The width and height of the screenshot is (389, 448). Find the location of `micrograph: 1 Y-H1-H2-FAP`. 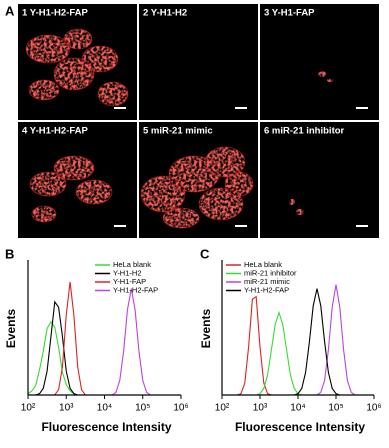

micrograph: 1 Y-H1-H2-FAP is located at coordinates (77, 62).